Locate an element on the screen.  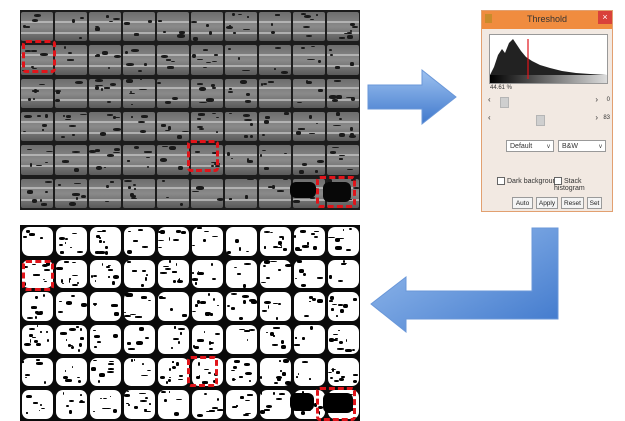
set-button: Set is located at coordinates (594, 203).